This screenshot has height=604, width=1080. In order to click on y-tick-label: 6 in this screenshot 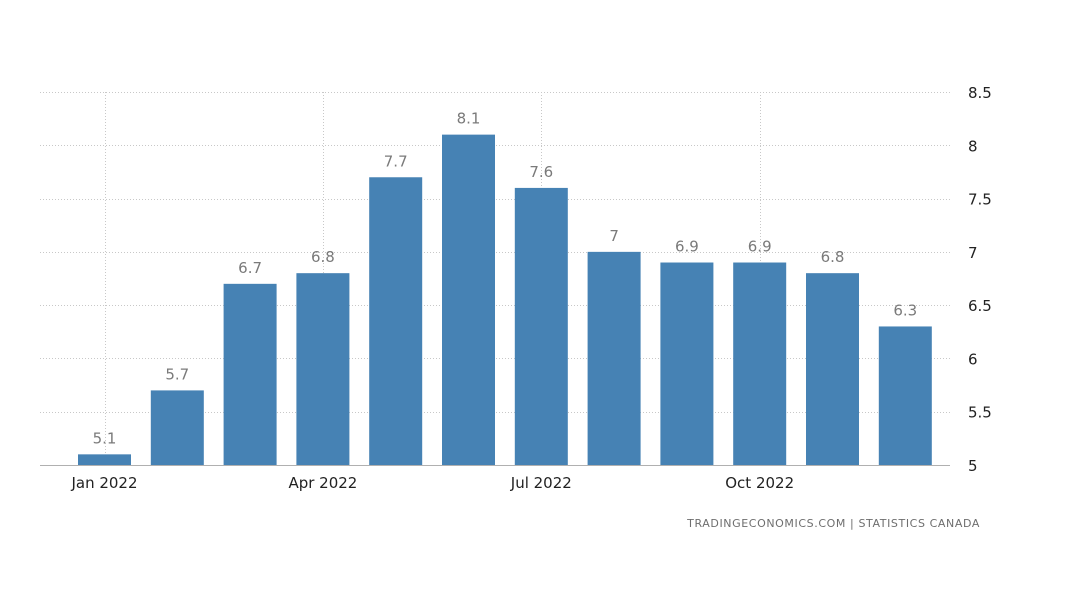, I will do `click(973, 359)`.